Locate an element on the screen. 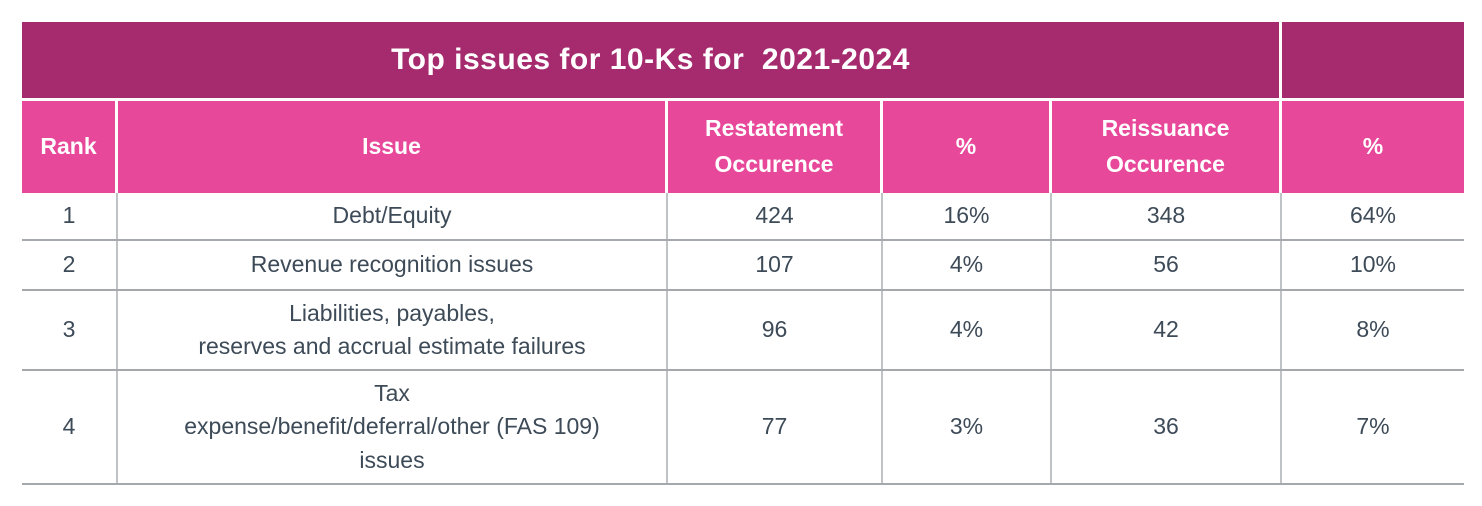 This screenshot has width=1482, height=506. rank-cell: 4 is located at coordinates (70, 427).